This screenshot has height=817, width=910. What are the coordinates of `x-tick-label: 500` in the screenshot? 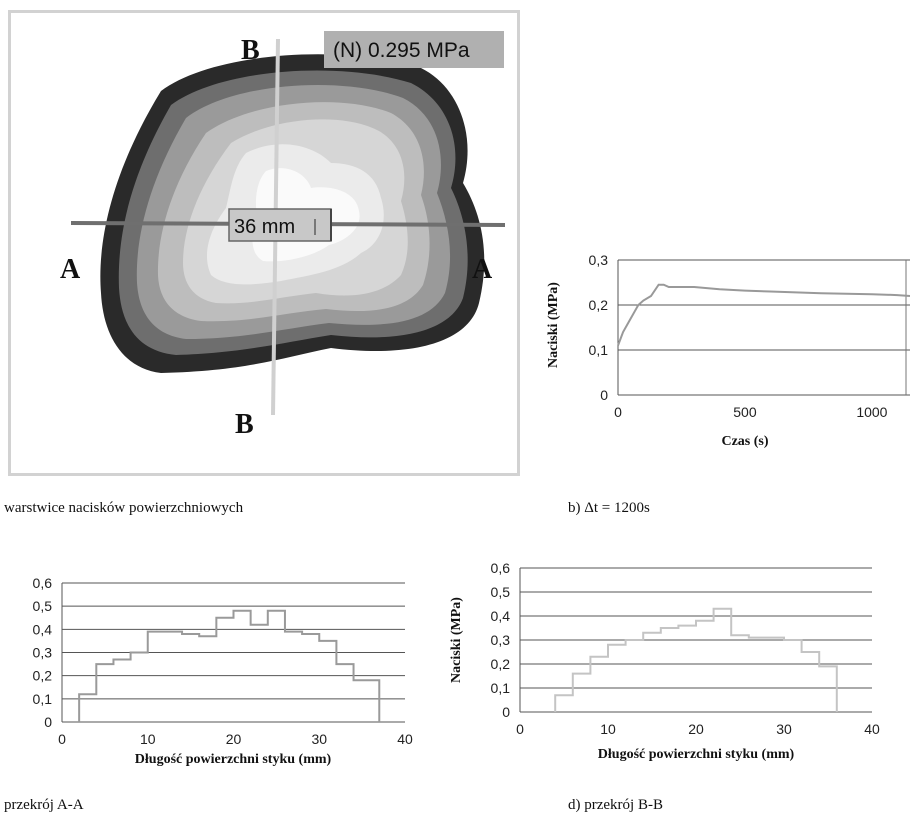 It's located at (745, 412).